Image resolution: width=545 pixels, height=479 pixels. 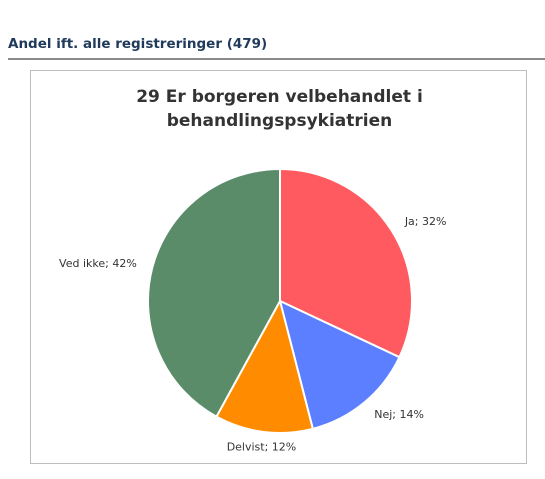 I want to click on data-label: Ved ikke; 42%, so click(x=98, y=263).